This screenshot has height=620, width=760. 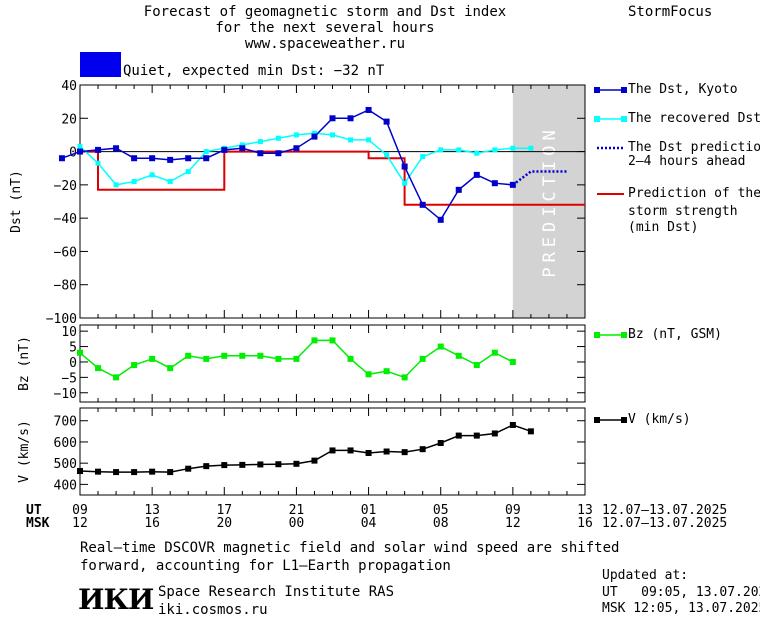 I want to click on y-tick-label-bz: −5, so click(x=69, y=378).